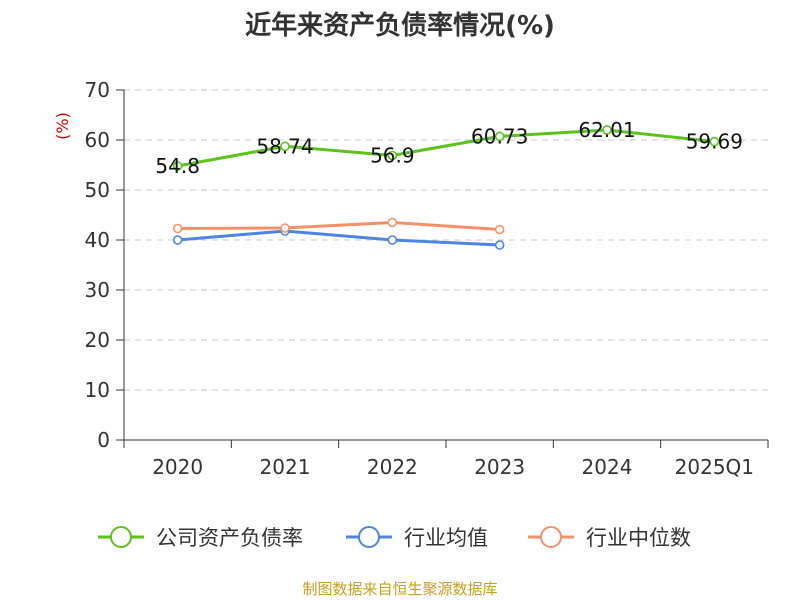 Image resolution: width=800 pixels, height=600 pixels. I want to click on x-tick-label-2020: 2020, so click(177, 467).